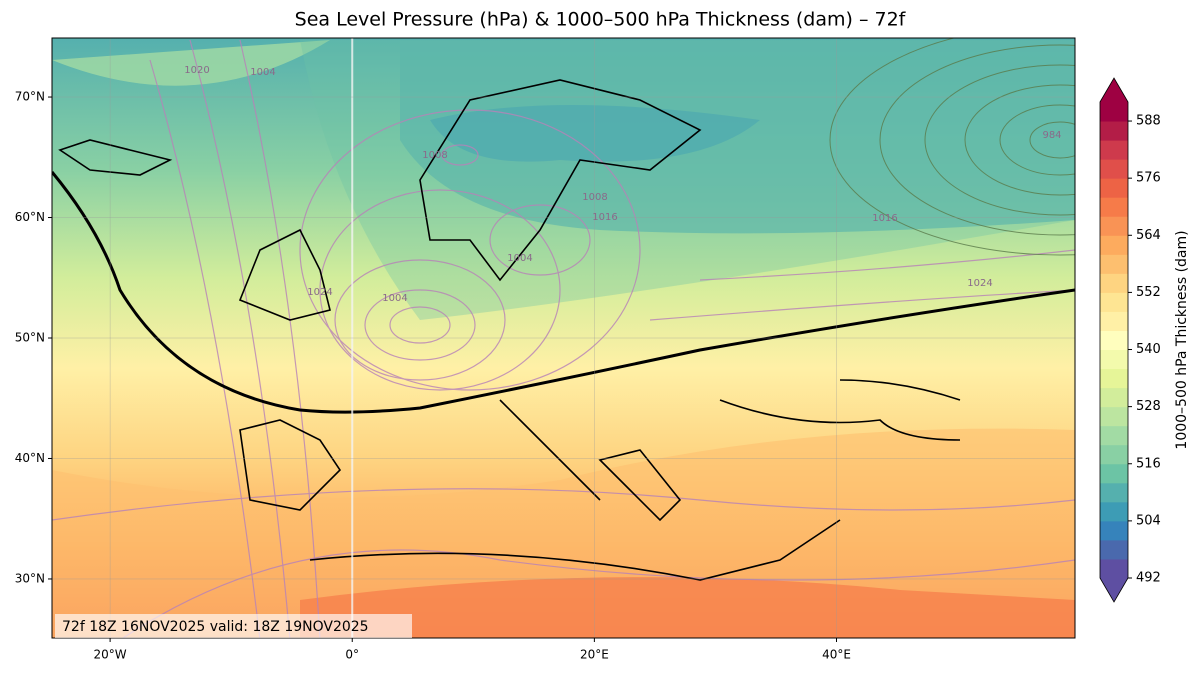 This screenshot has height=676, width=1200. Describe the element at coordinates (30, 578) in the screenshot. I see `y-tick-label: 30°N` at that location.